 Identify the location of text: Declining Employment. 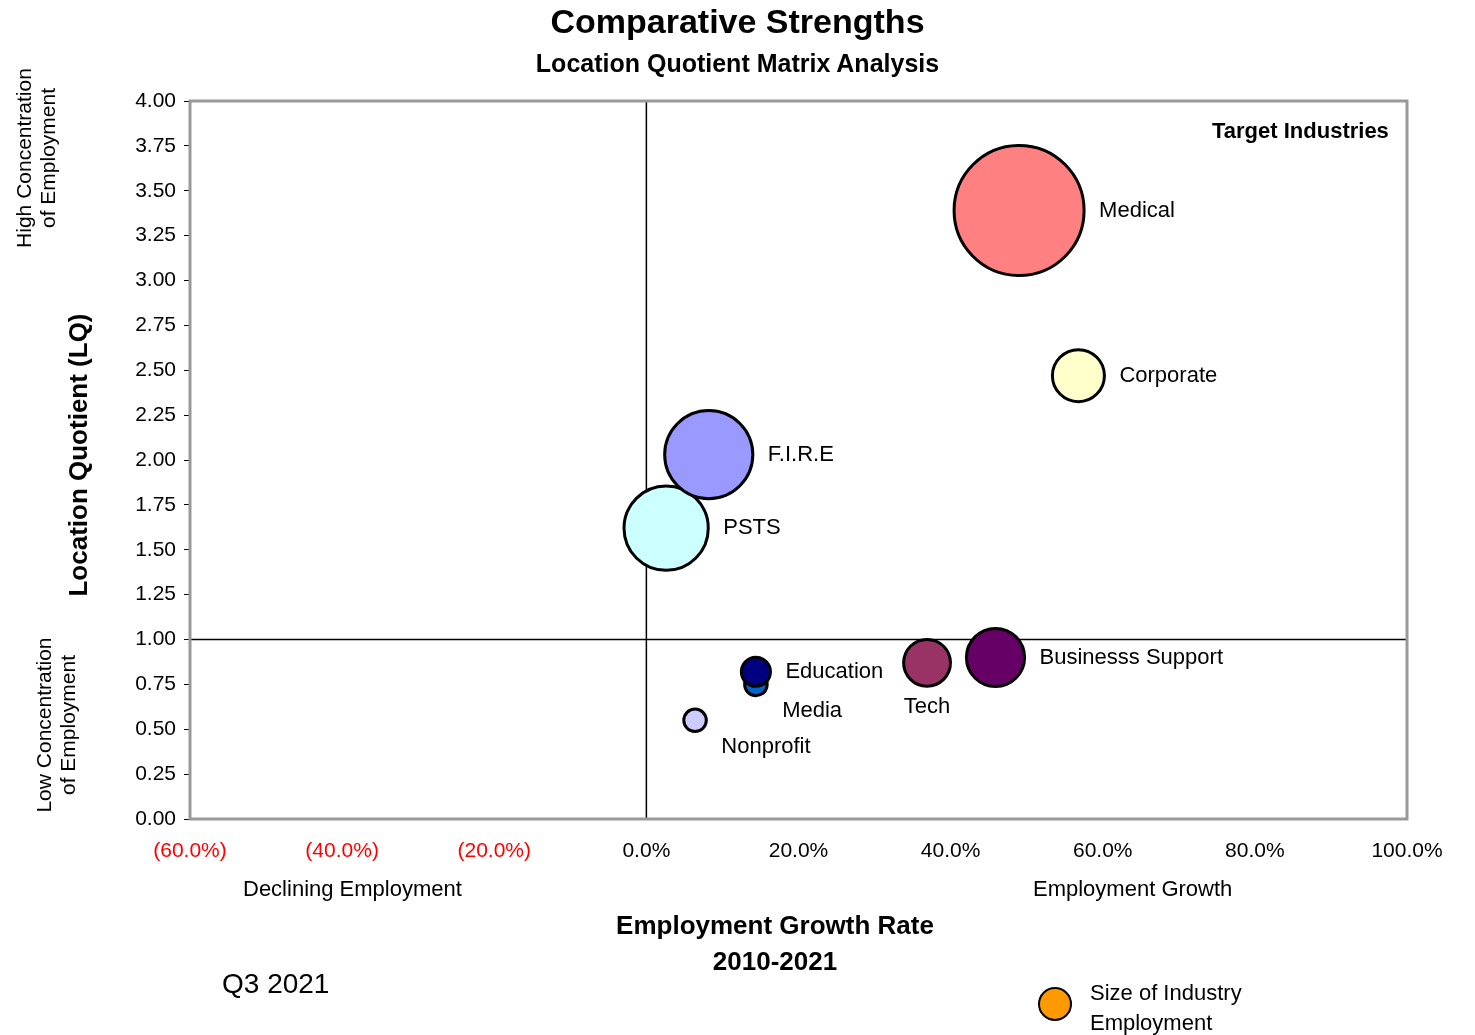
(352, 889).